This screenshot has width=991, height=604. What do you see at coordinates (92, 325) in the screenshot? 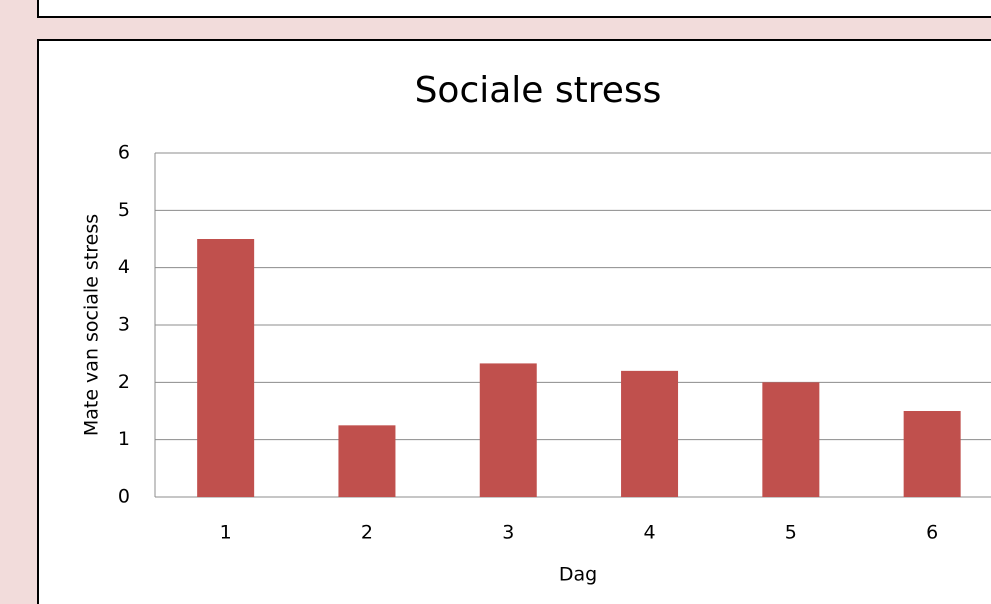
I see `y-axis-title: Mate van sociale stress` at bounding box center [92, 325].